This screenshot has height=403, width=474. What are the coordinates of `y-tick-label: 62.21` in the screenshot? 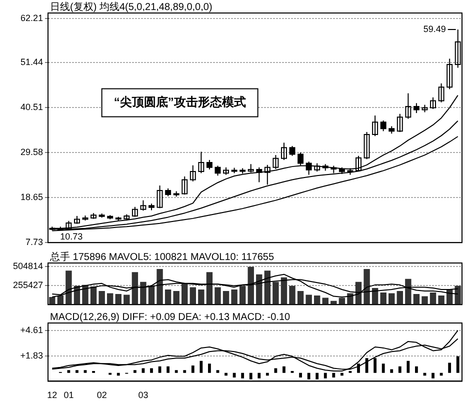 It's located at (31, 17).